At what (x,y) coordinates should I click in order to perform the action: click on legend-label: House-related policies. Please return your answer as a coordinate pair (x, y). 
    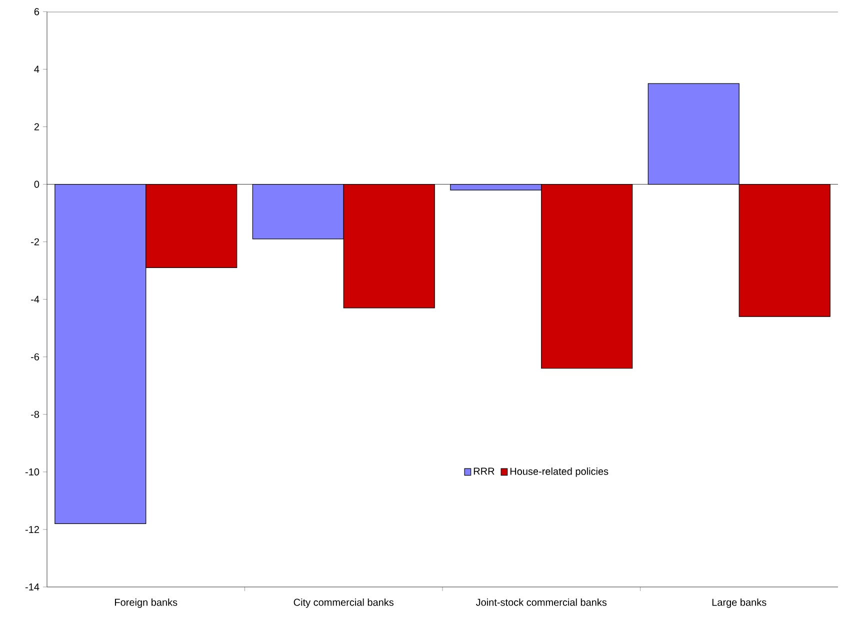
    Looking at the image, I should click on (559, 472).